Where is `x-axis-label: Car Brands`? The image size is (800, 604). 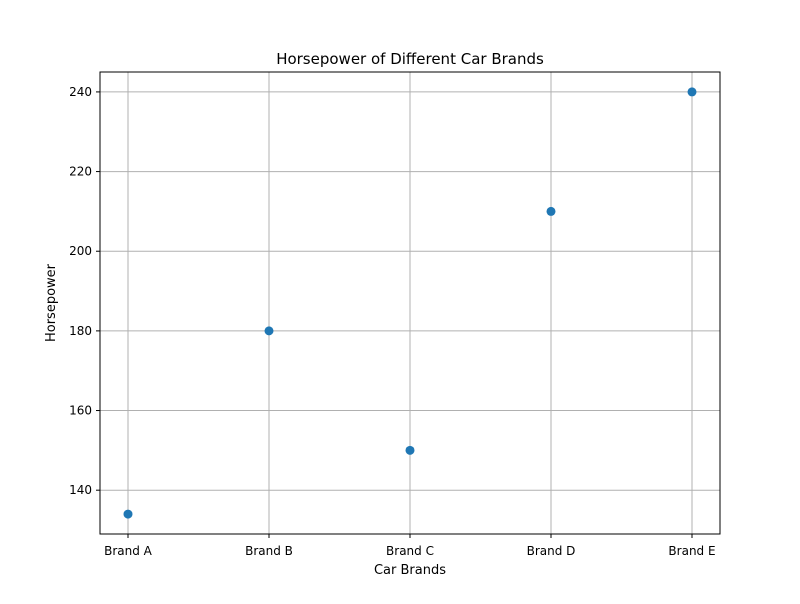
x-axis-label: Car Brands is located at coordinates (410, 570).